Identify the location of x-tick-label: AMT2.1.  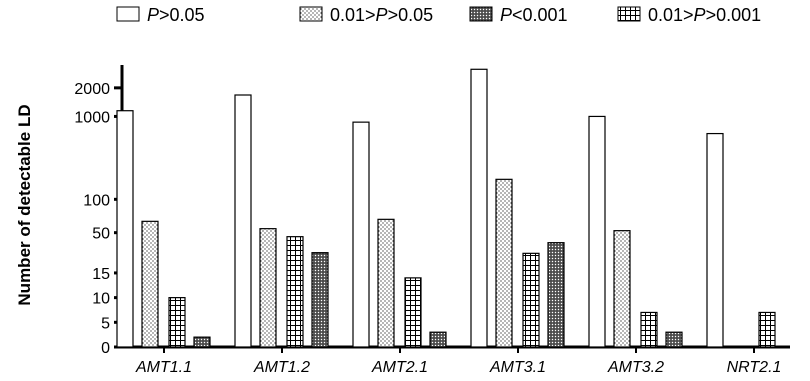
(399, 367).